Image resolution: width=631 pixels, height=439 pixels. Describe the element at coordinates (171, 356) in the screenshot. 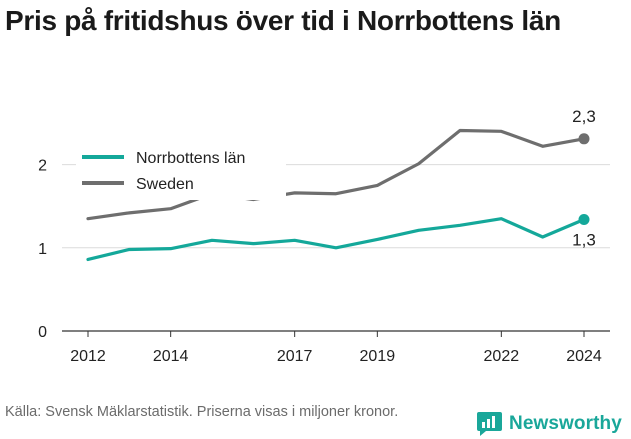

I see `x-tick-label: 2014` at that location.